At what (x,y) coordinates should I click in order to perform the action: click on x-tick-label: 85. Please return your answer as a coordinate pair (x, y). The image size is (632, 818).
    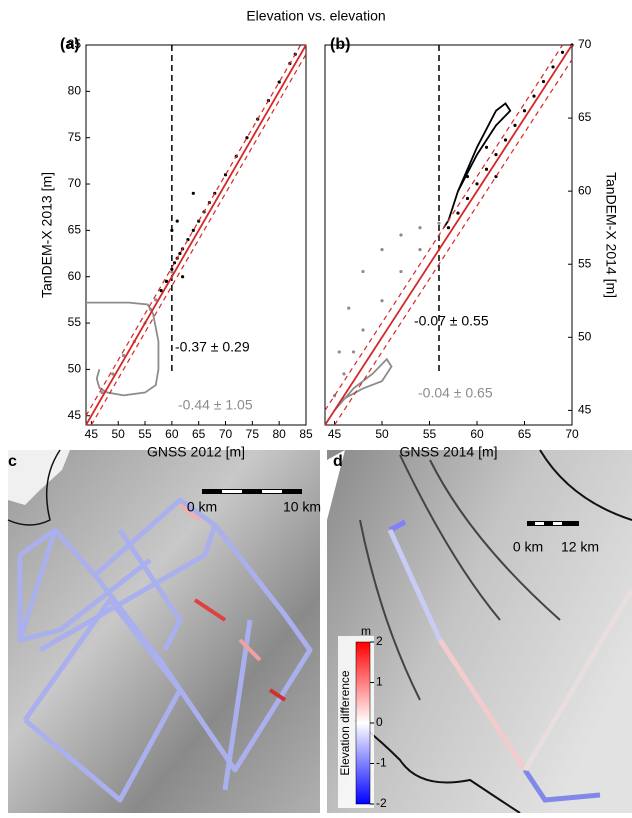
    Looking at the image, I should click on (306, 434).